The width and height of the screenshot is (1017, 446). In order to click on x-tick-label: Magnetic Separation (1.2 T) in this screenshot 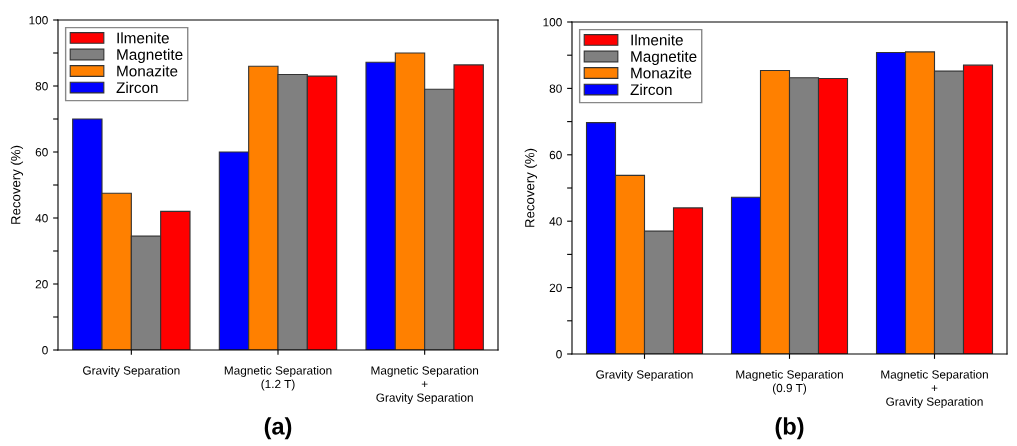, I will do `click(278, 378)`.